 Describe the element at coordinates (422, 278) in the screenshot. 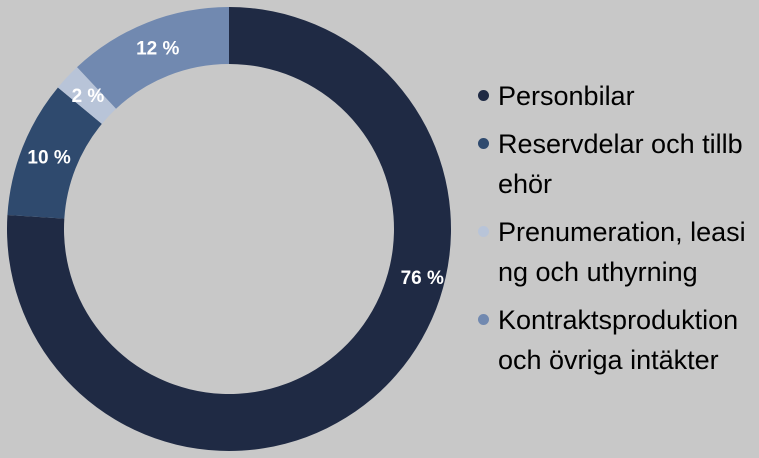

I see `slice-label-personbilar: 76 %` at that location.